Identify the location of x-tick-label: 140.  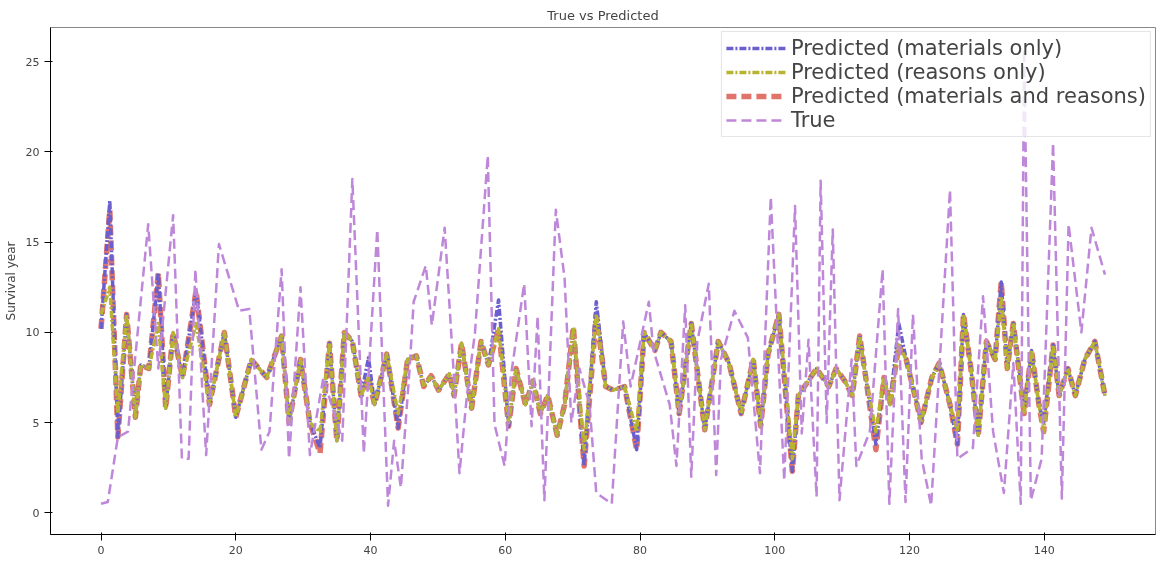
(1044, 550).